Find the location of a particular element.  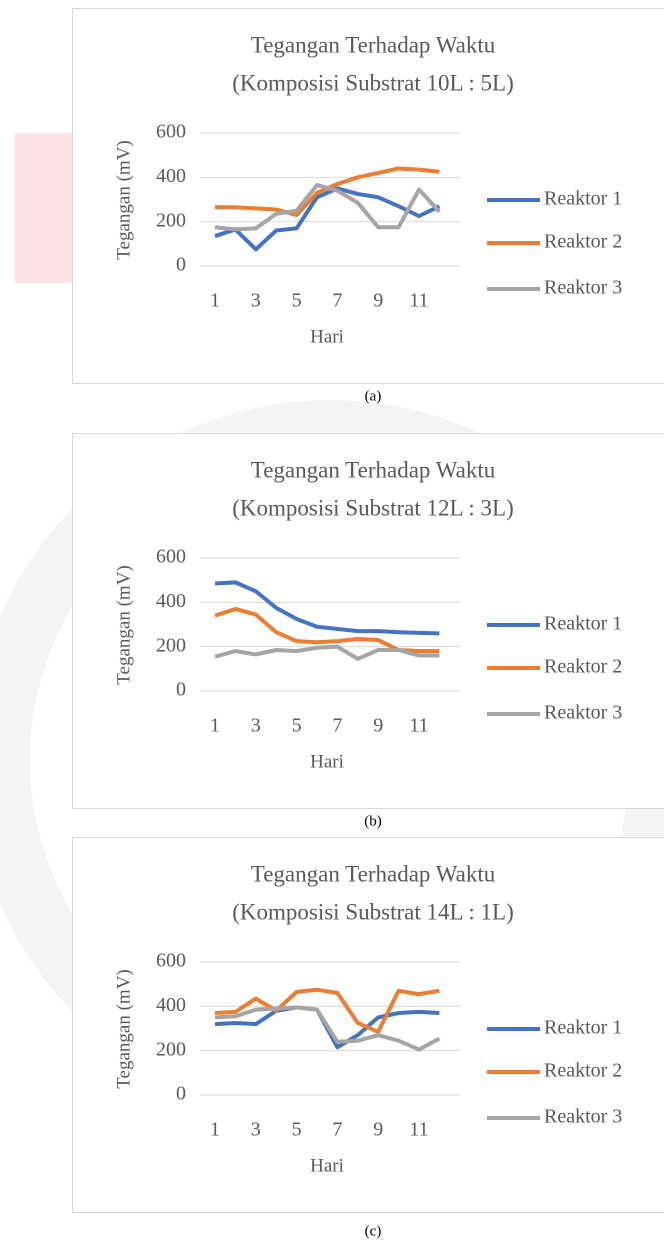

chart-subtitle: (Komposisi Substrat 10L : 5L) is located at coordinates (373, 82).